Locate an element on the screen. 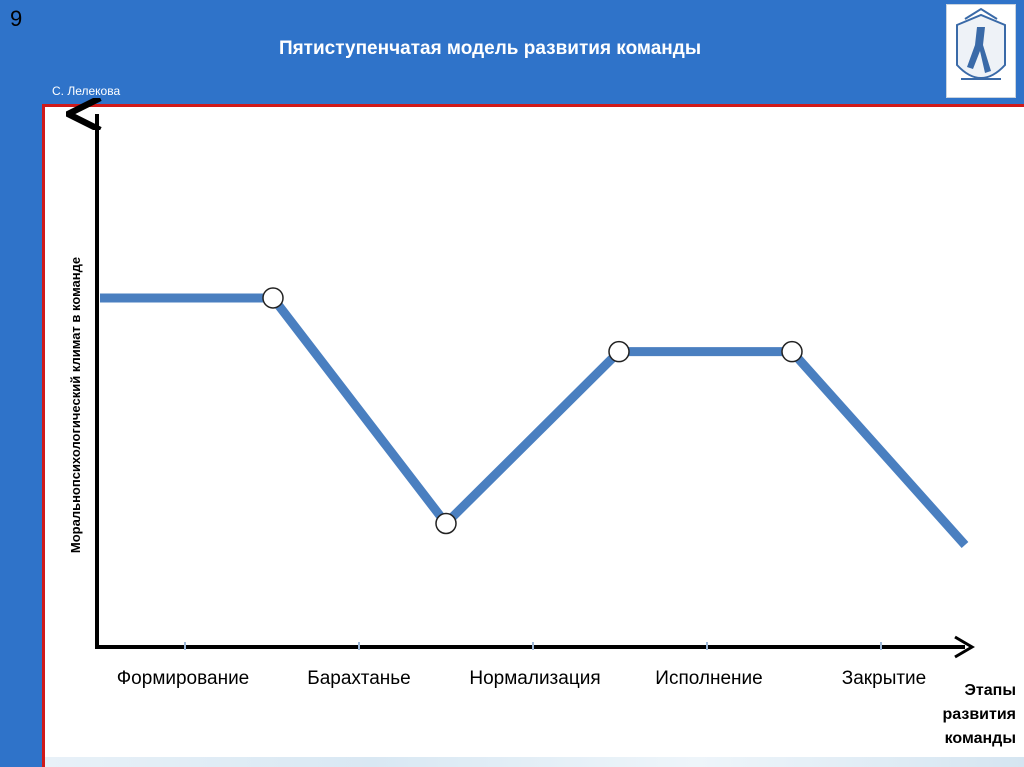  x-axis-arrowhead is located at coordinates (964, 647).